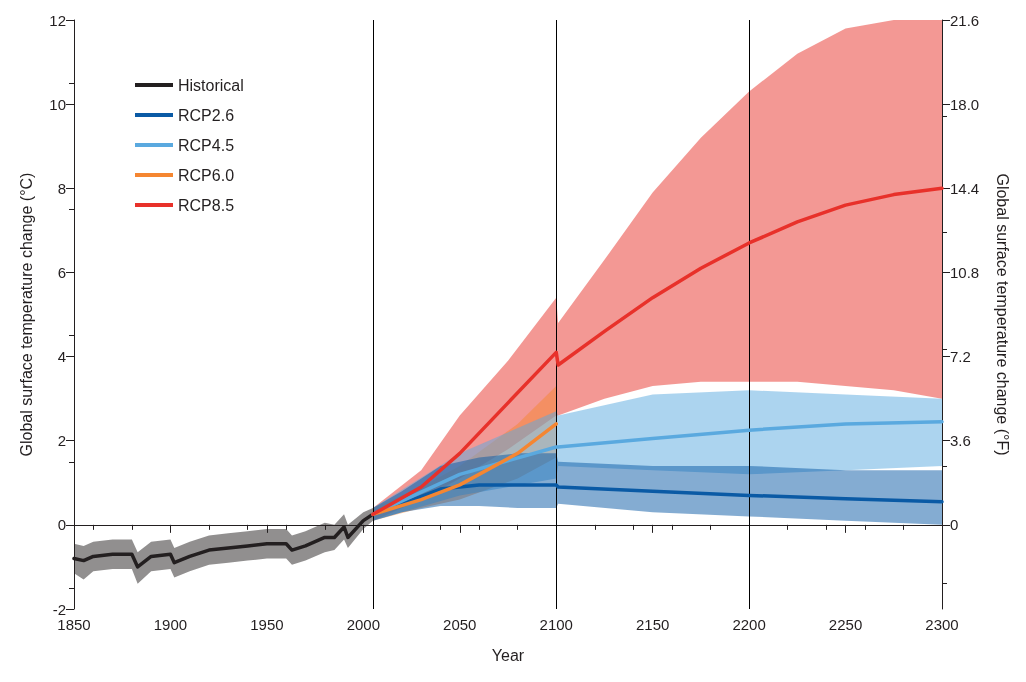 The height and width of the screenshot is (682, 1026). Describe the element at coordinates (960, 441) in the screenshot. I see `y2-tick-label: 3.6` at that location.